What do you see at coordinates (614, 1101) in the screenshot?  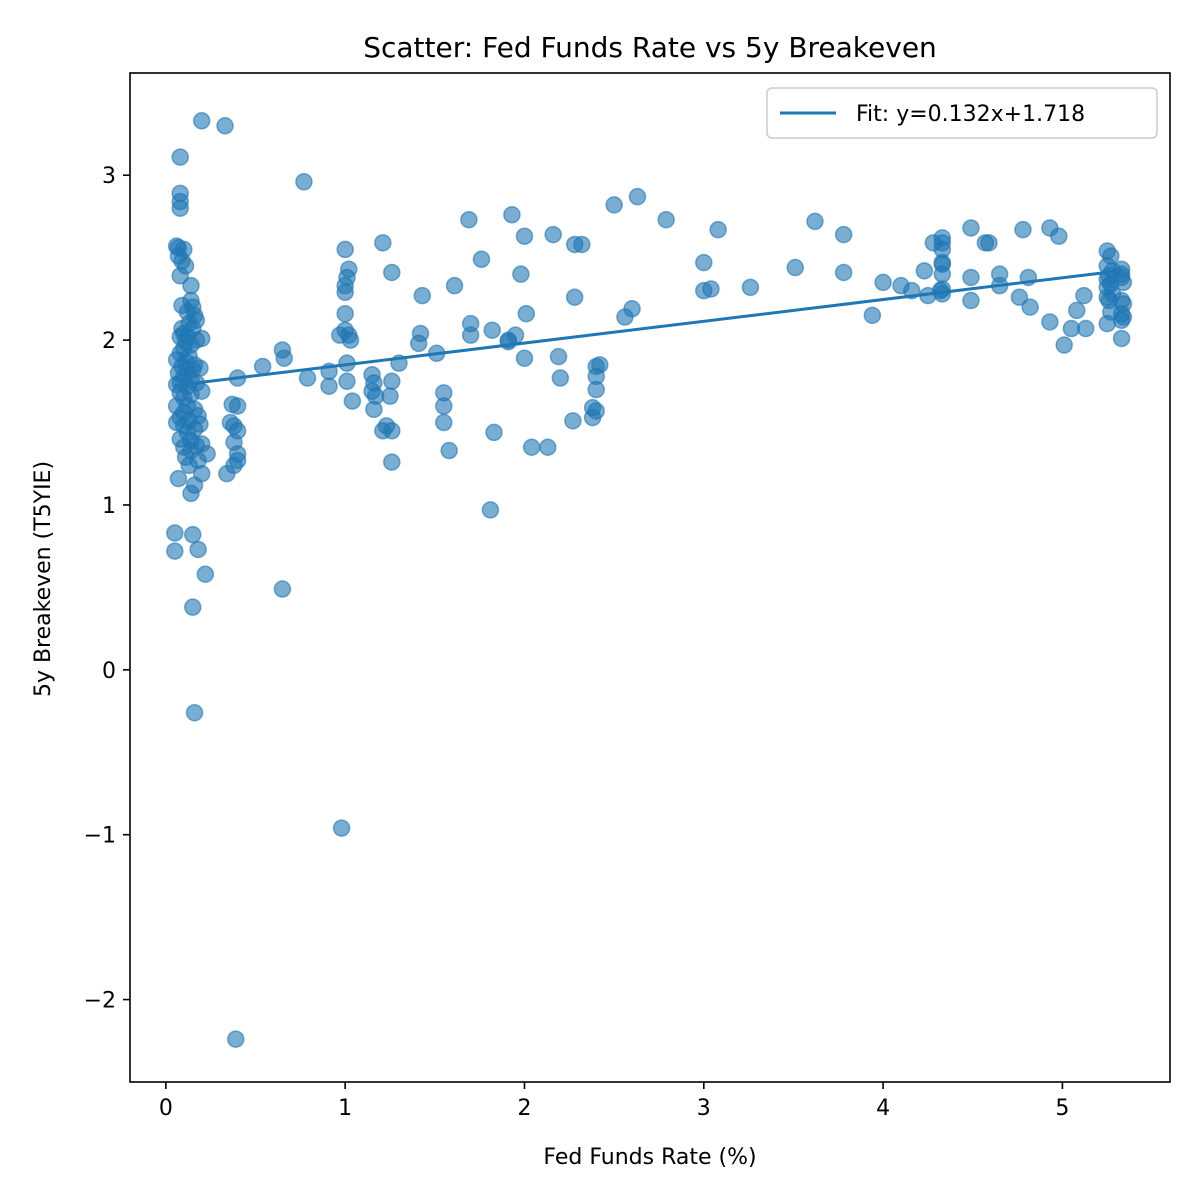 I see `x-axis: 0 1 2 3 4 5` at bounding box center [614, 1101].